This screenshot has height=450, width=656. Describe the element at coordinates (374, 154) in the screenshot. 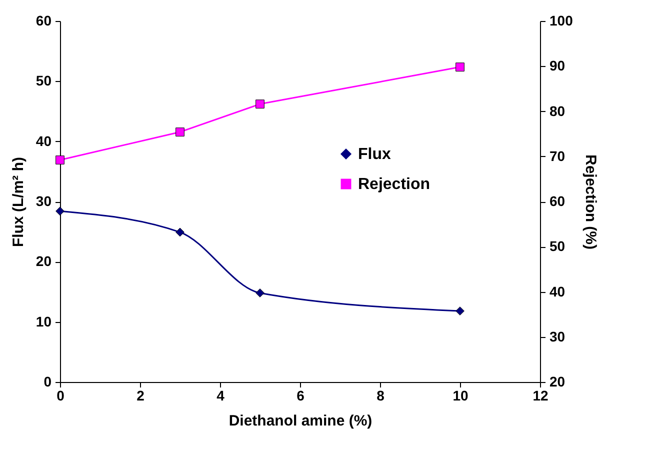

I see `legend-label: Flux` at that location.